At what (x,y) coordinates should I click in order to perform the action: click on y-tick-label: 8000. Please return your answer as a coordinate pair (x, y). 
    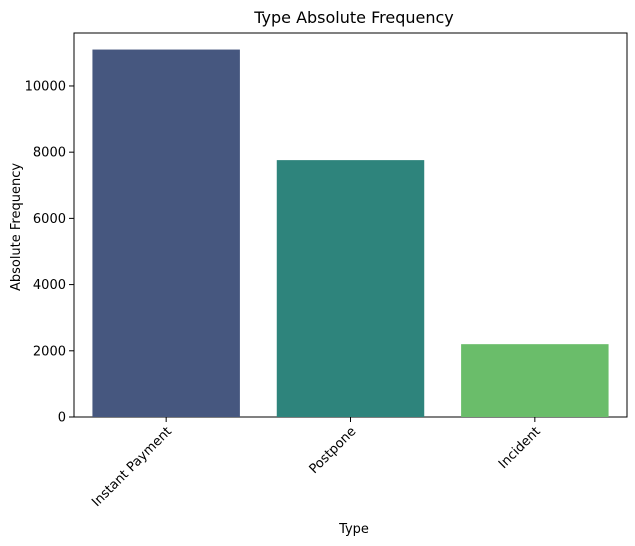
    Looking at the image, I should click on (49, 153).